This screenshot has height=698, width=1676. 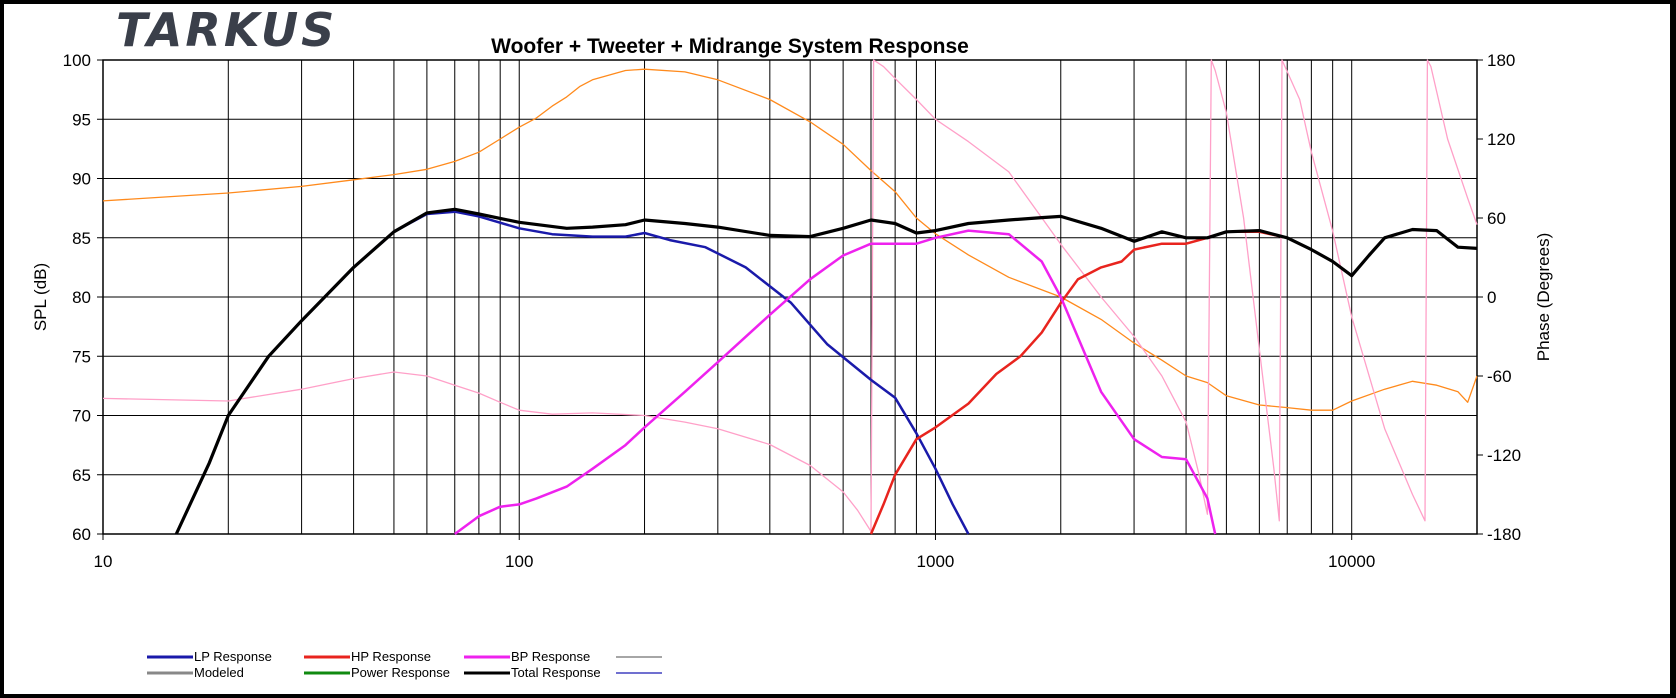 I want to click on y-tick-label: 100, so click(x=77, y=60).